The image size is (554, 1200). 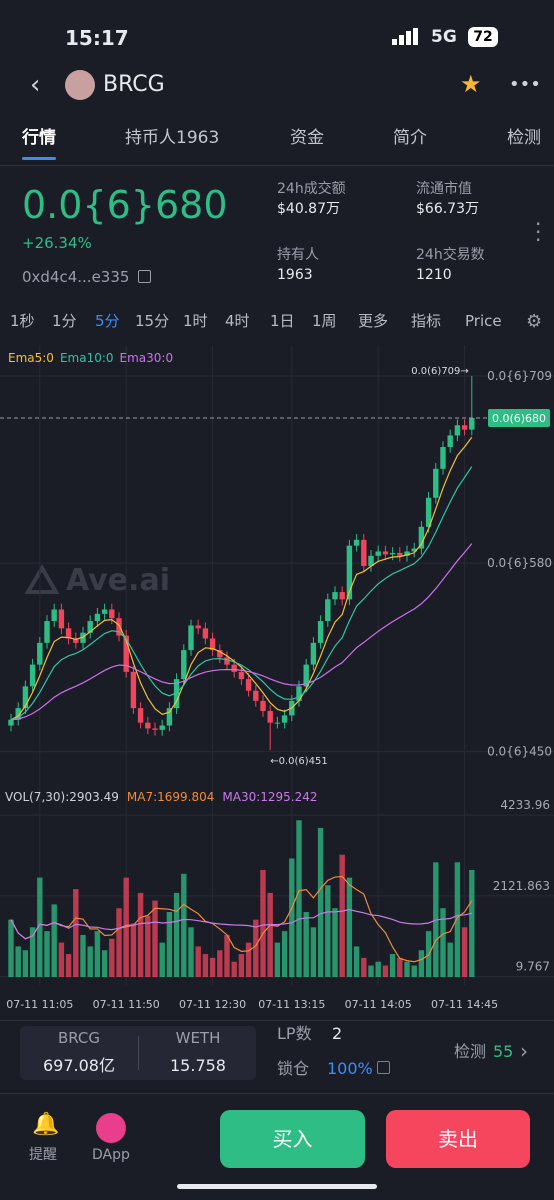 I want to click on vol-legend-title: VOL(7,30):2903.49, so click(x=62, y=797).